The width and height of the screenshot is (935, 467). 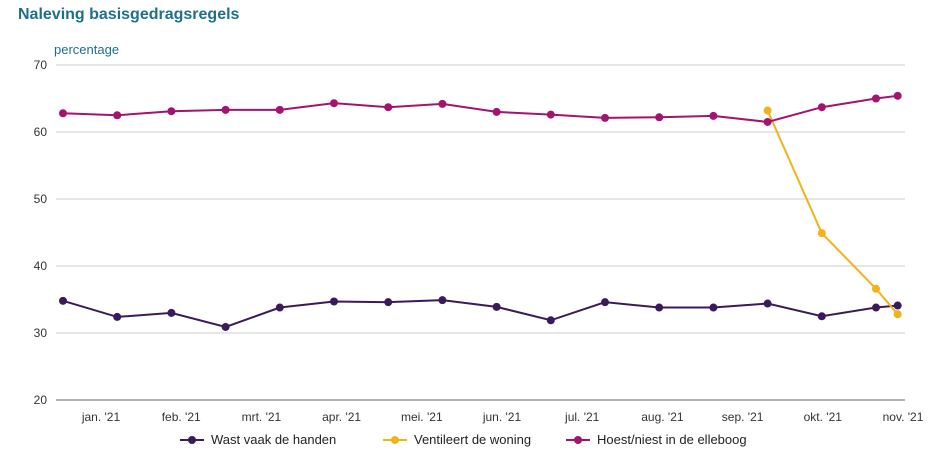 What do you see at coordinates (662, 417) in the screenshot?
I see `x-tick-label: aug. '21` at bounding box center [662, 417].